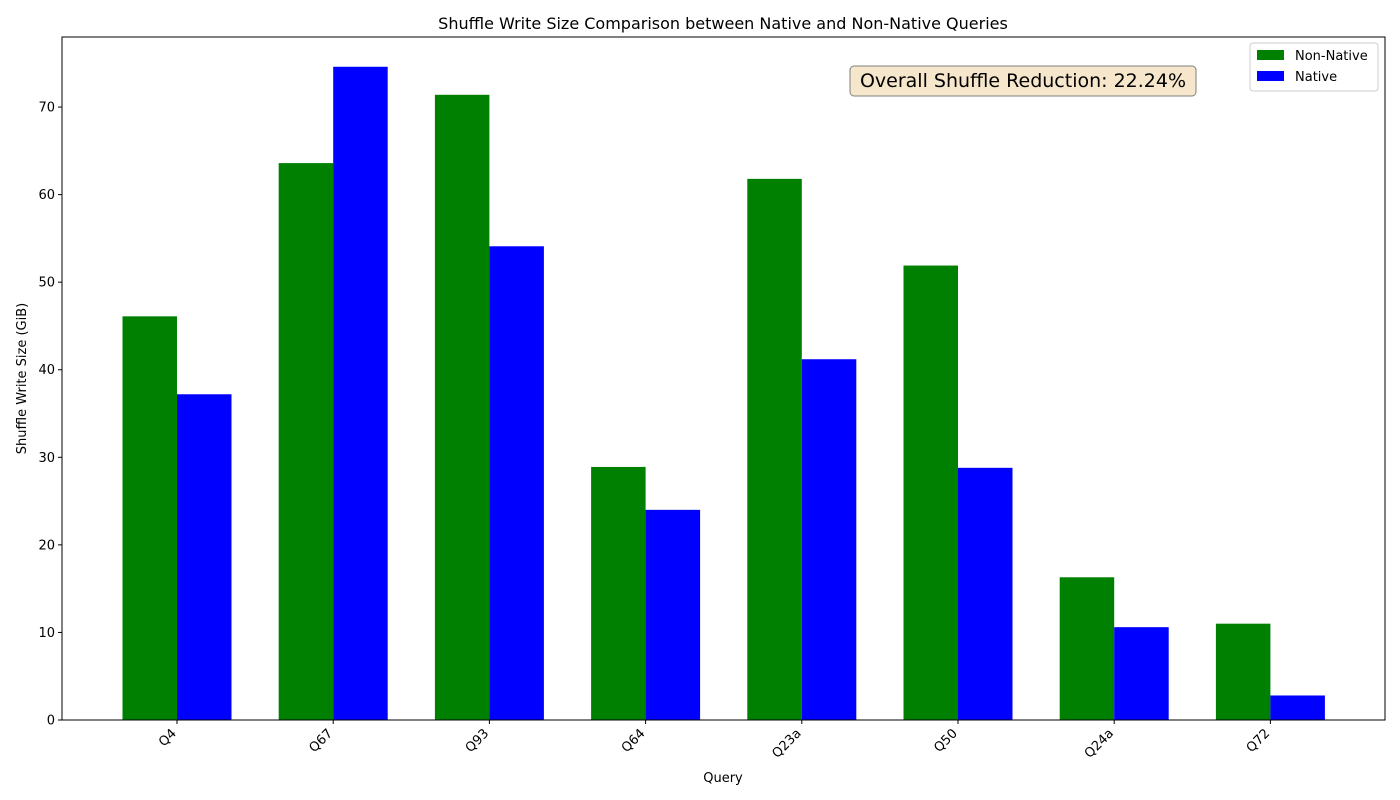  Describe the element at coordinates (985, 593) in the screenshot. I see `bar-native-q50` at that location.